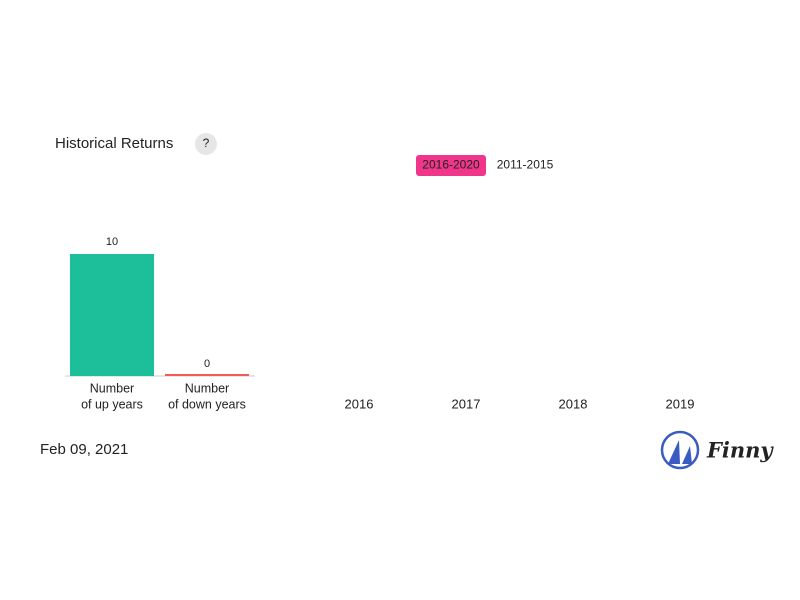 This screenshot has height=600, width=800. What do you see at coordinates (740, 450) in the screenshot?
I see `brand: Finny` at bounding box center [740, 450].